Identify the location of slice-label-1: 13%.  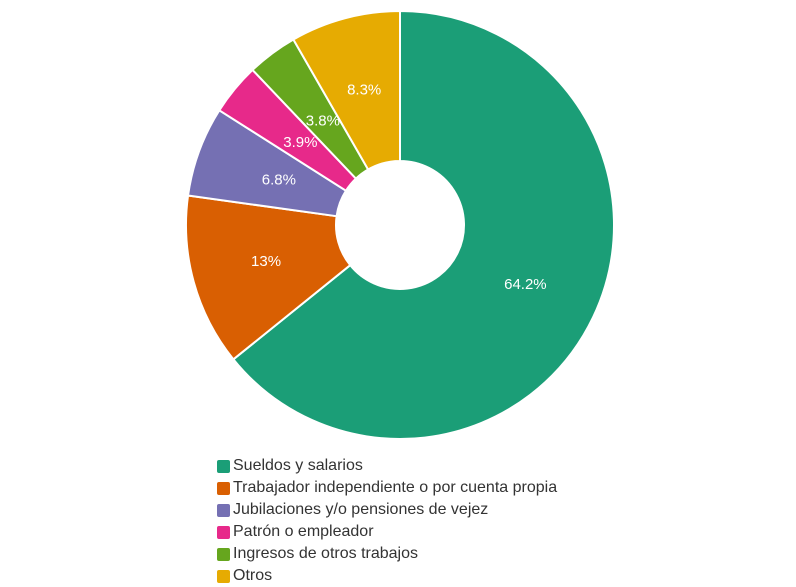
(266, 261).